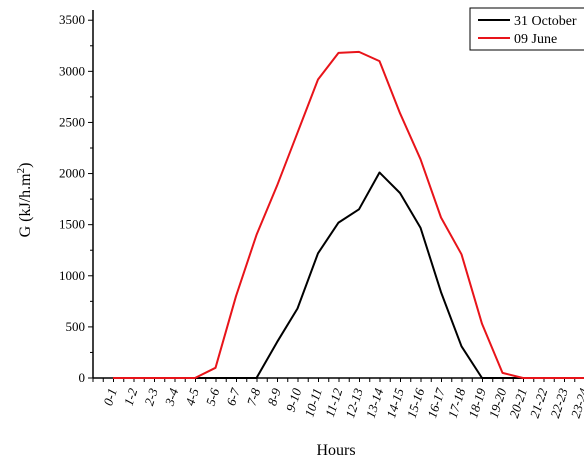  I want to click on y-tick-label: 2000, so click(72, 173).